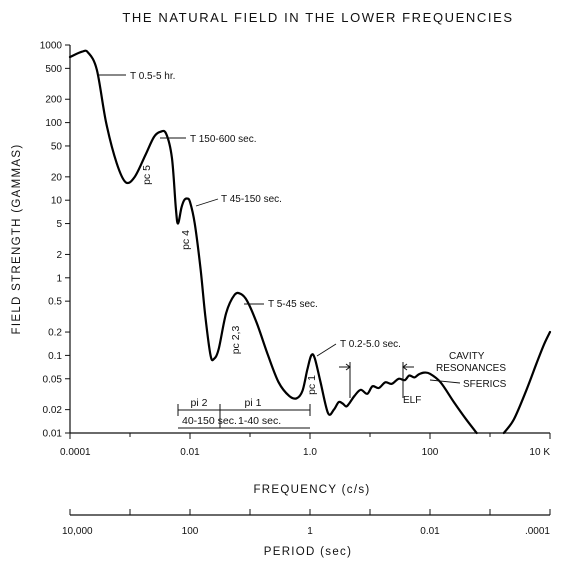 This screenshot has height=570, width=570. What do you see at coordinates (412, 400) in the screenshot?
I see `annotation-elf: ELF` at bounding box center [412, 400].